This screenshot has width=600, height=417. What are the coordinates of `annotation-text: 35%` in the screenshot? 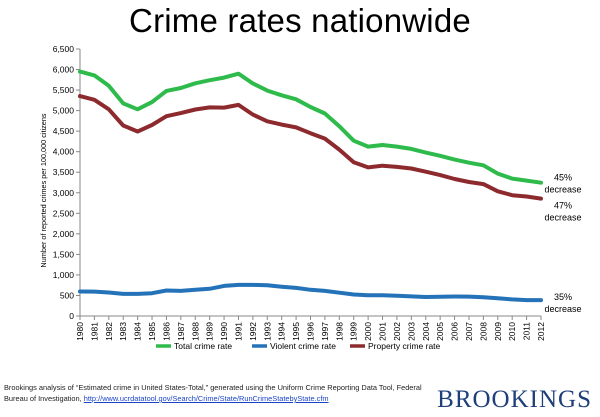 It's located at (563, 297).